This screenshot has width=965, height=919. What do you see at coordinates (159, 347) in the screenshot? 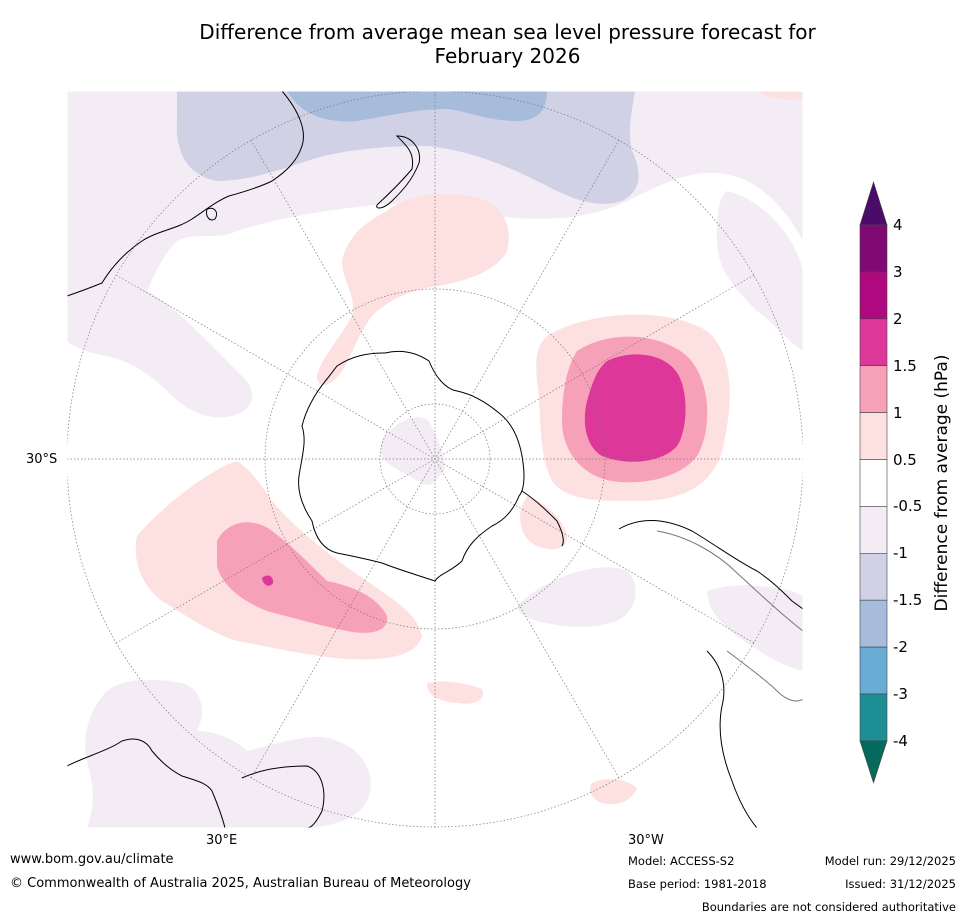
I see `neg-anomaly-west` at bounding box center [159, 347].